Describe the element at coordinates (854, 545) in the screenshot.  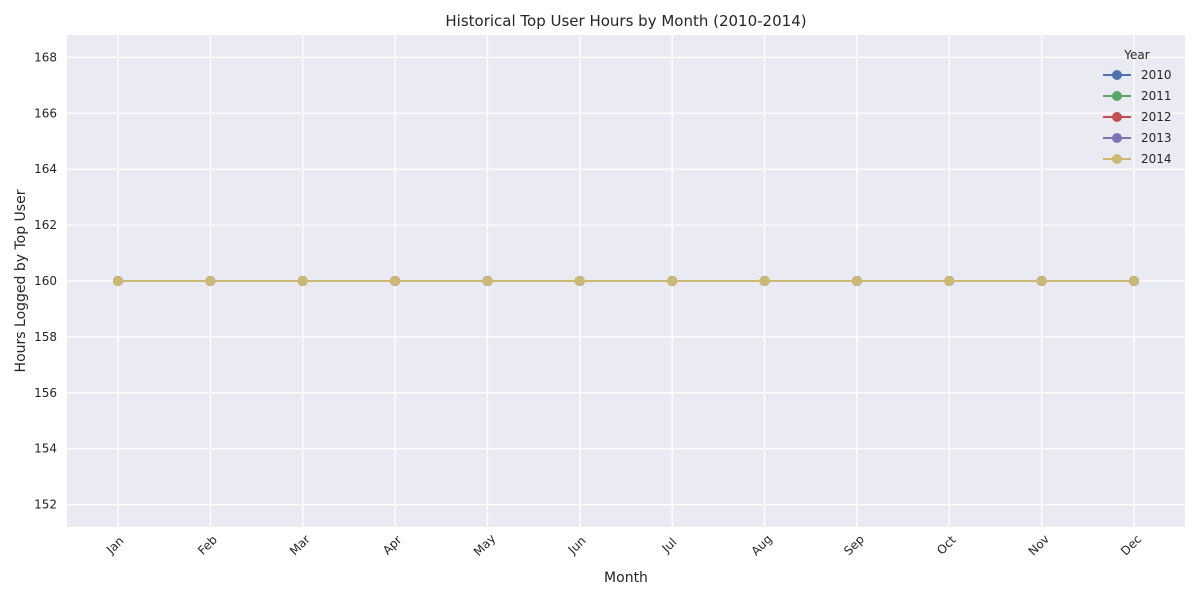
I see `x-tick-label: Sep` at that location.